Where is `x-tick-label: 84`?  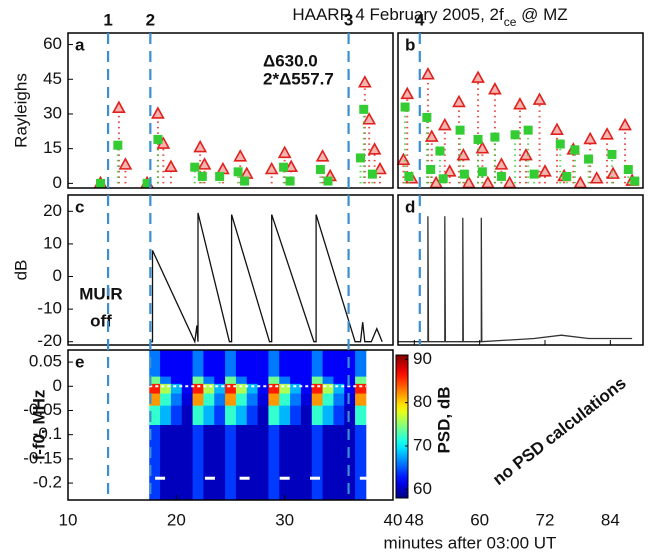 x-tick-label: 84 is located at coordinates (610, 519).